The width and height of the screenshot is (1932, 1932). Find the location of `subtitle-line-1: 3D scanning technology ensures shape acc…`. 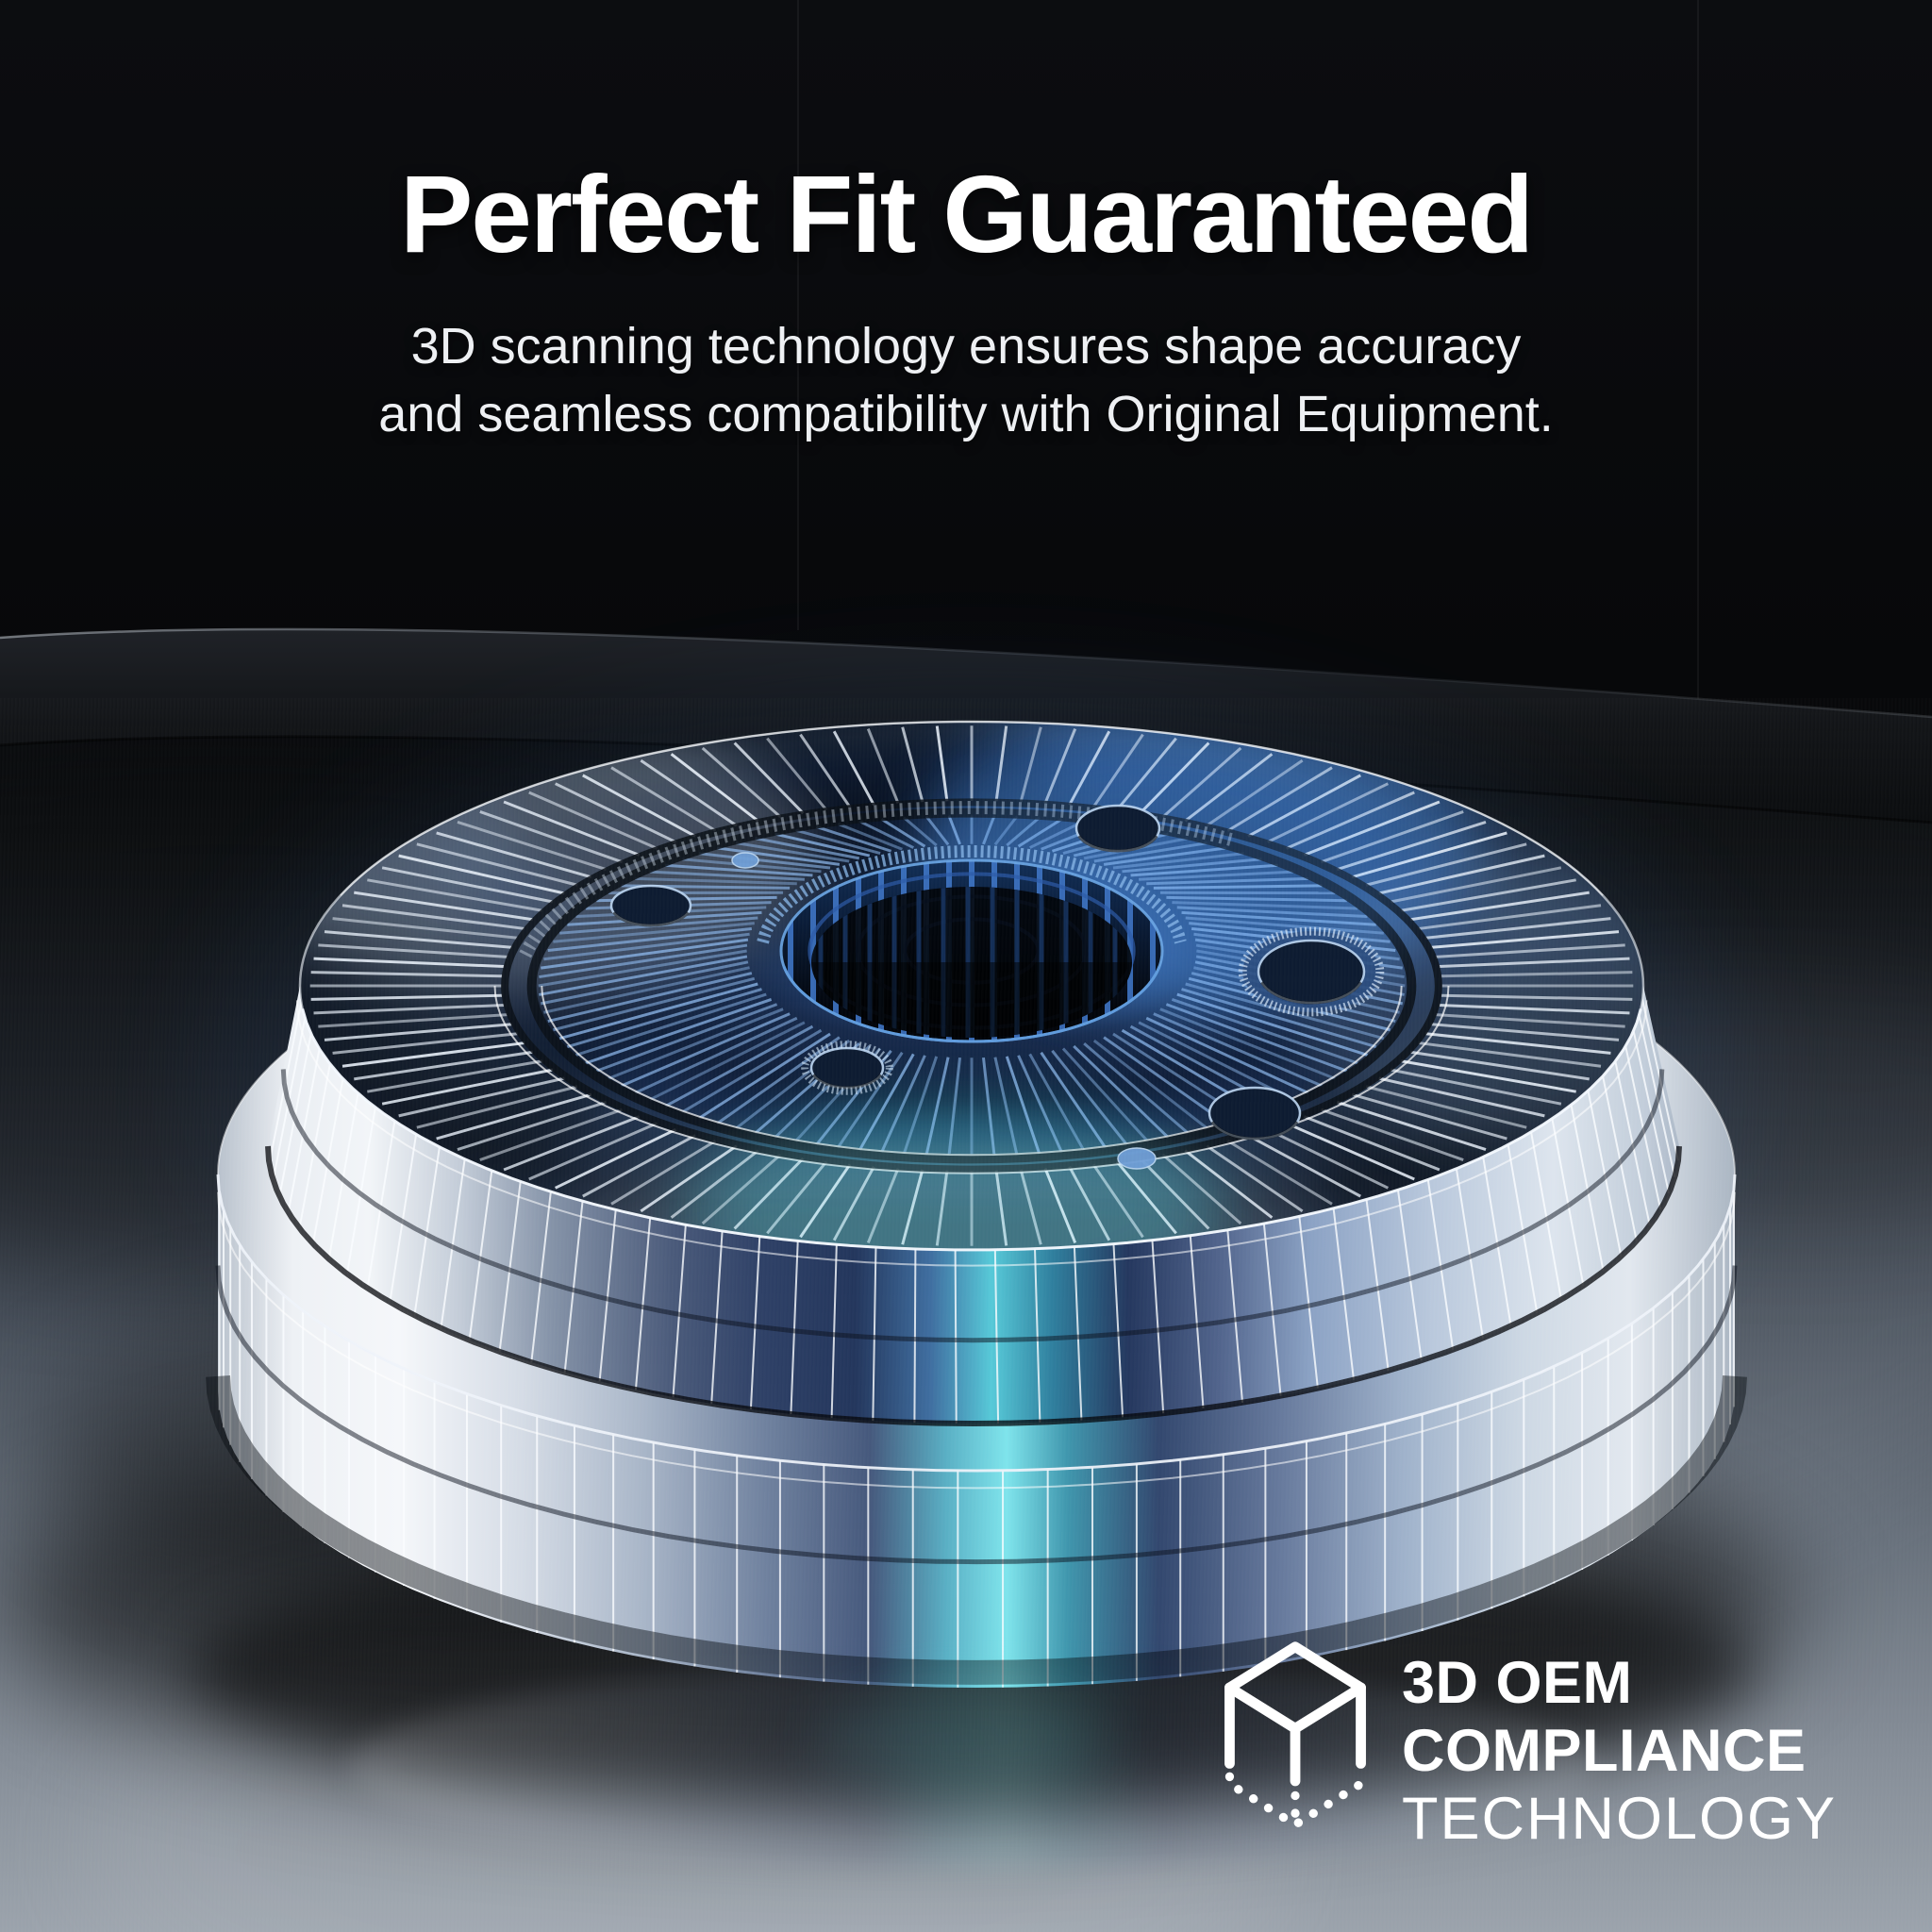

subtitle-line-1: 3D scanning technology ensures shape acc… is located at coordinates (966, 346).